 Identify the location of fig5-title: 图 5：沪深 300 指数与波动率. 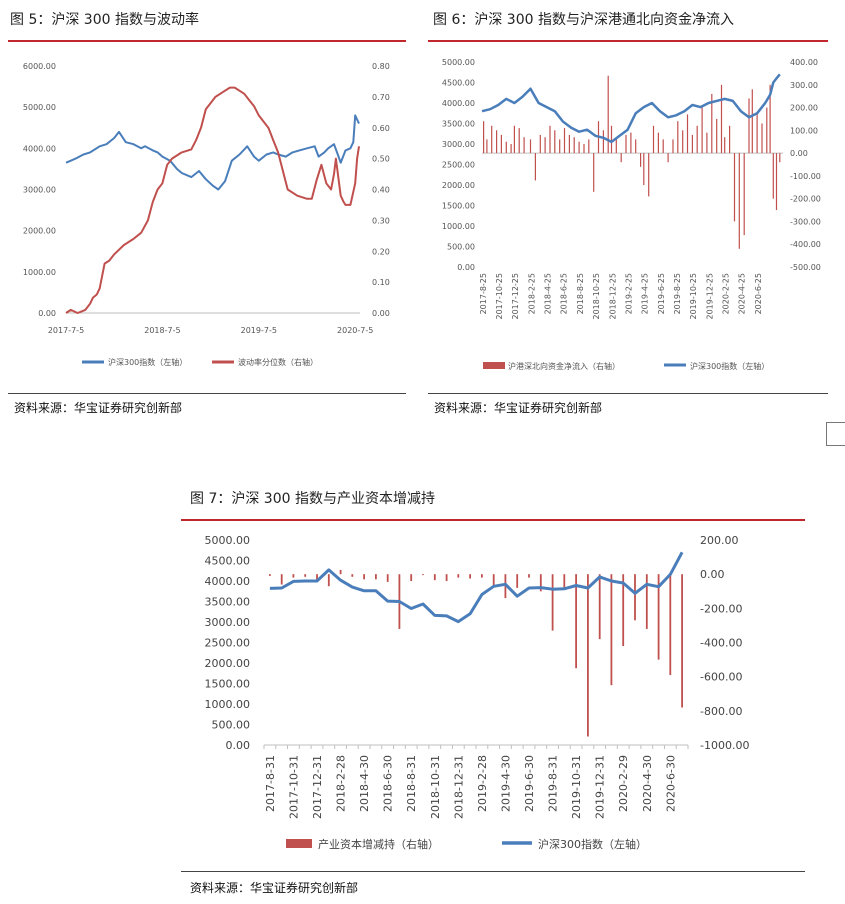
(104, 20).